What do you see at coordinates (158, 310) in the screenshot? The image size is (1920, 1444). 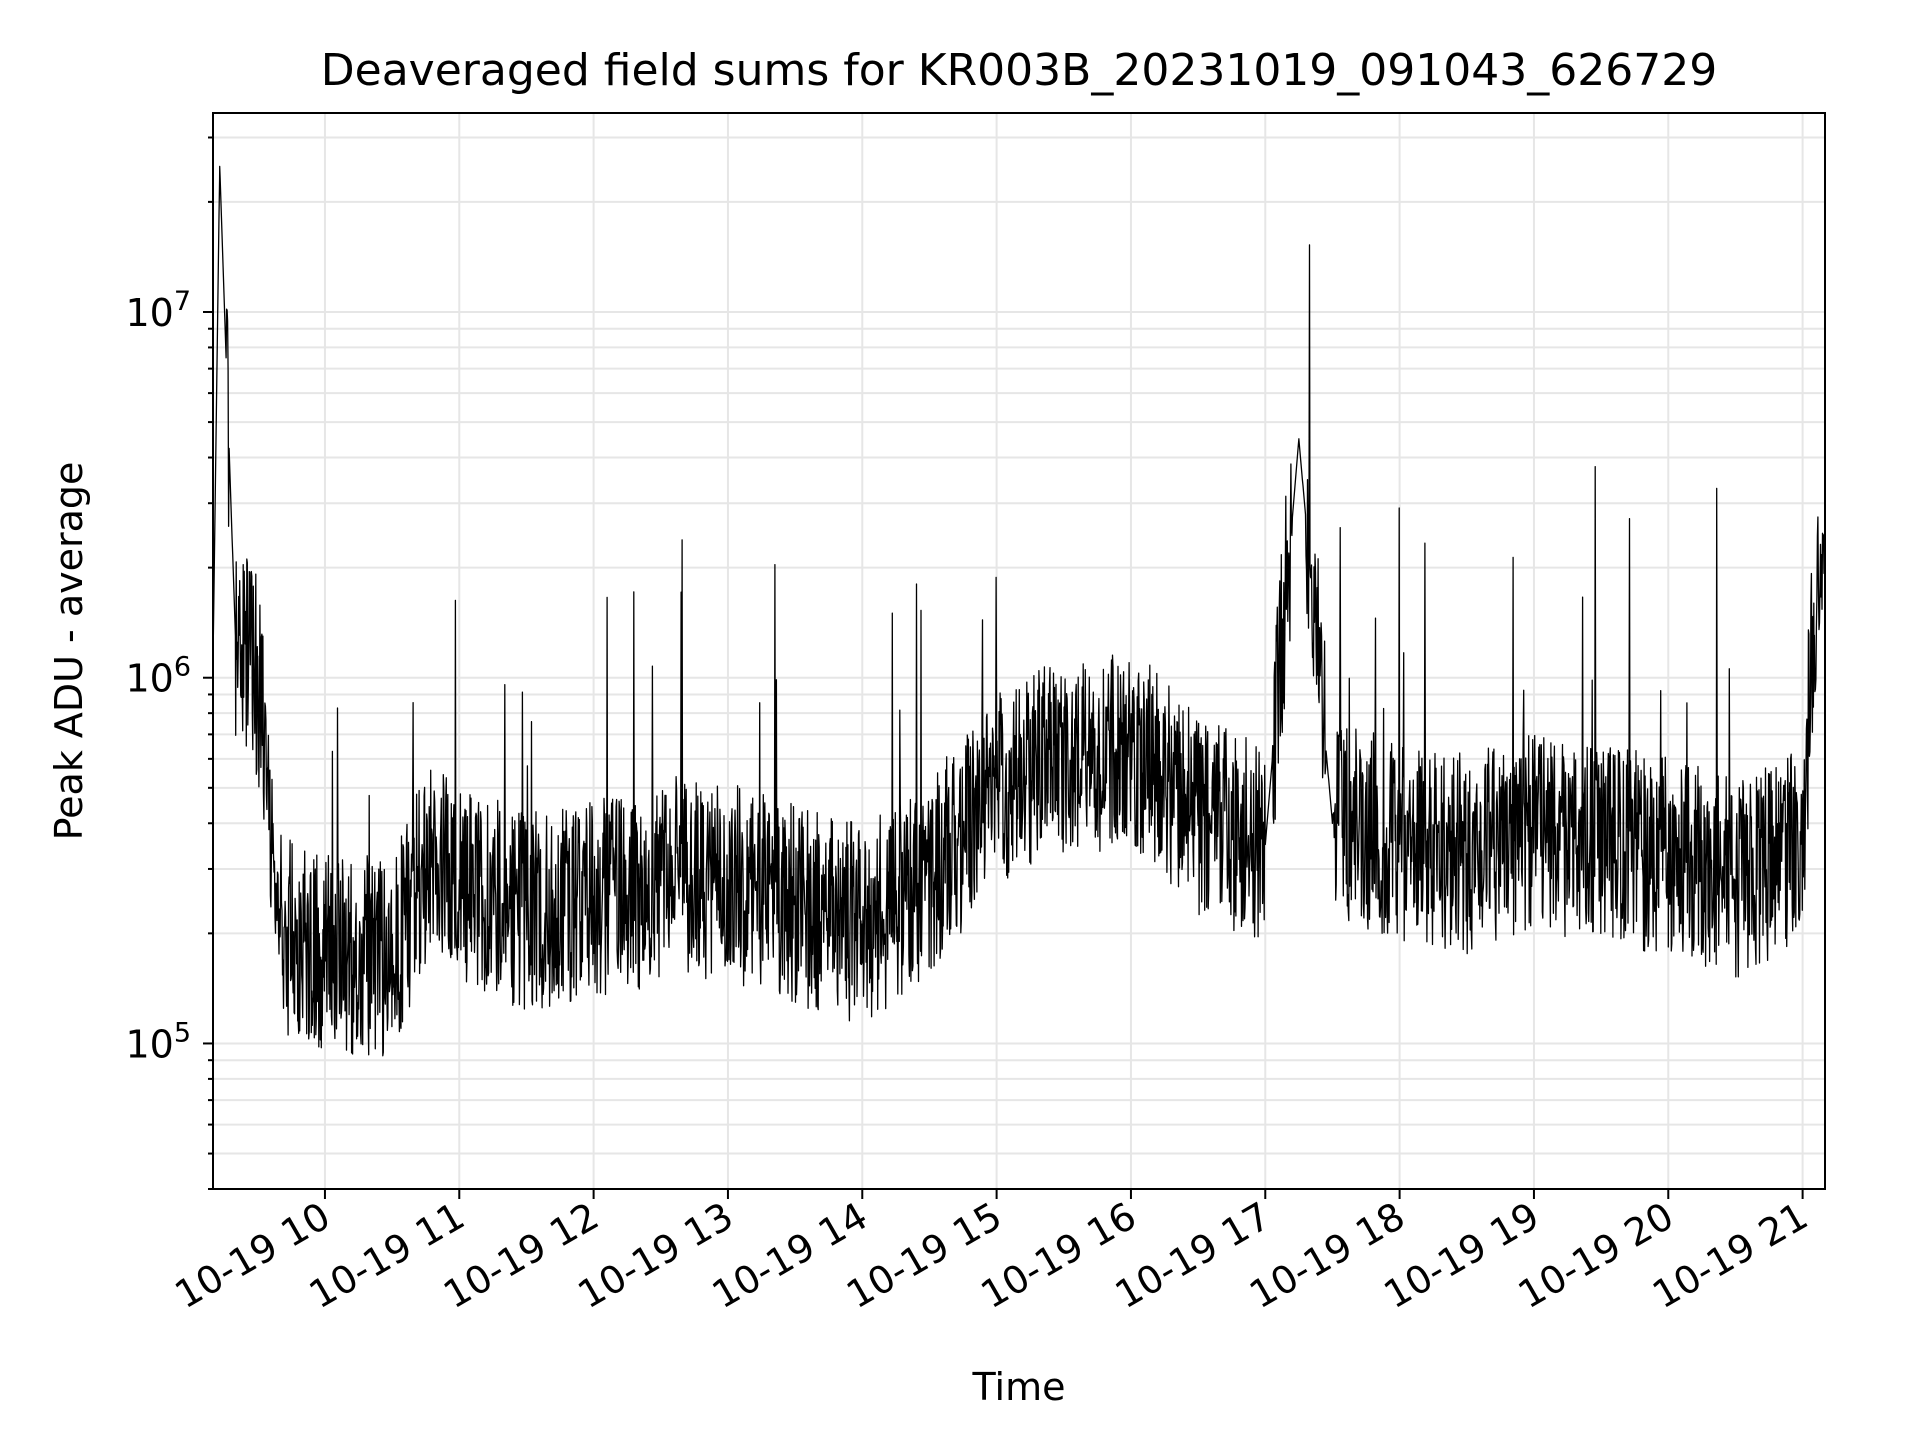 I see `y-tick-label: 107` at bounding box center [158, 310].